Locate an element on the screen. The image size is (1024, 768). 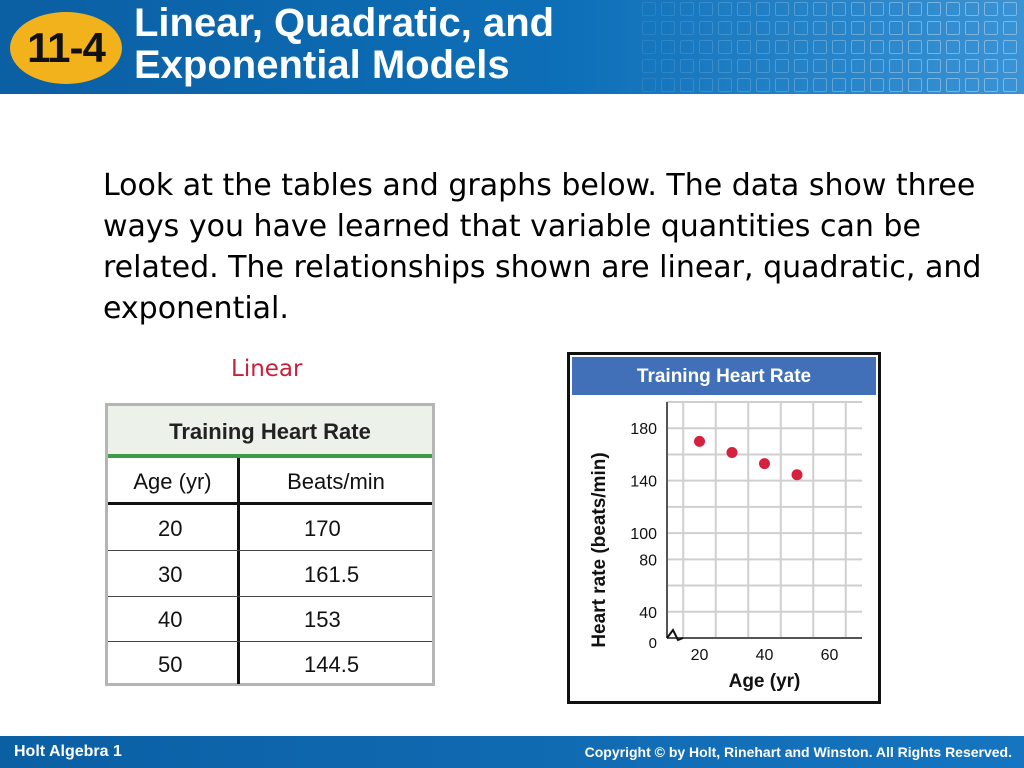
origin-label: 0 is located at coordinates (653, 643).